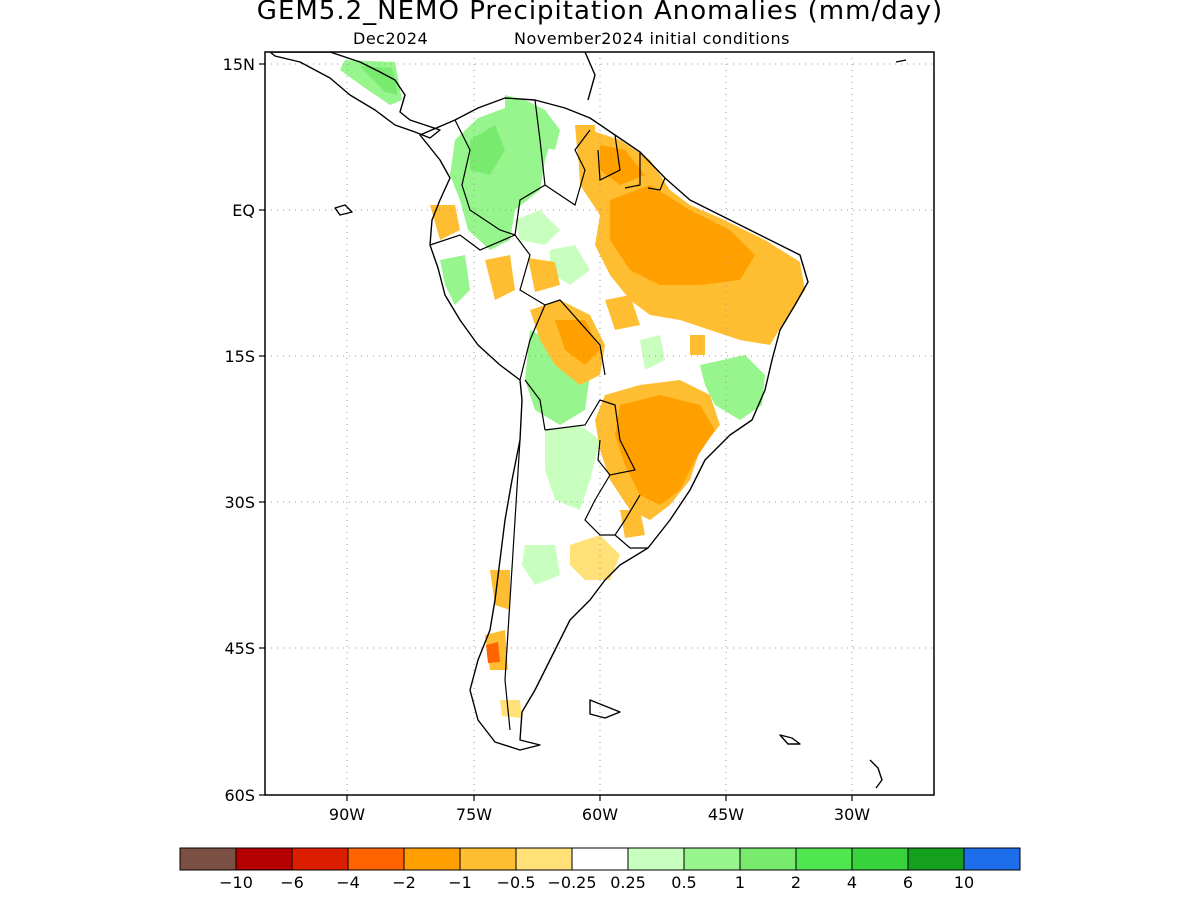 The height and width of the screenshot is (900, 1200). Describe the element at coordinates (404, 882) in the screenshot. I see `colorbar-label: −2` at that location.